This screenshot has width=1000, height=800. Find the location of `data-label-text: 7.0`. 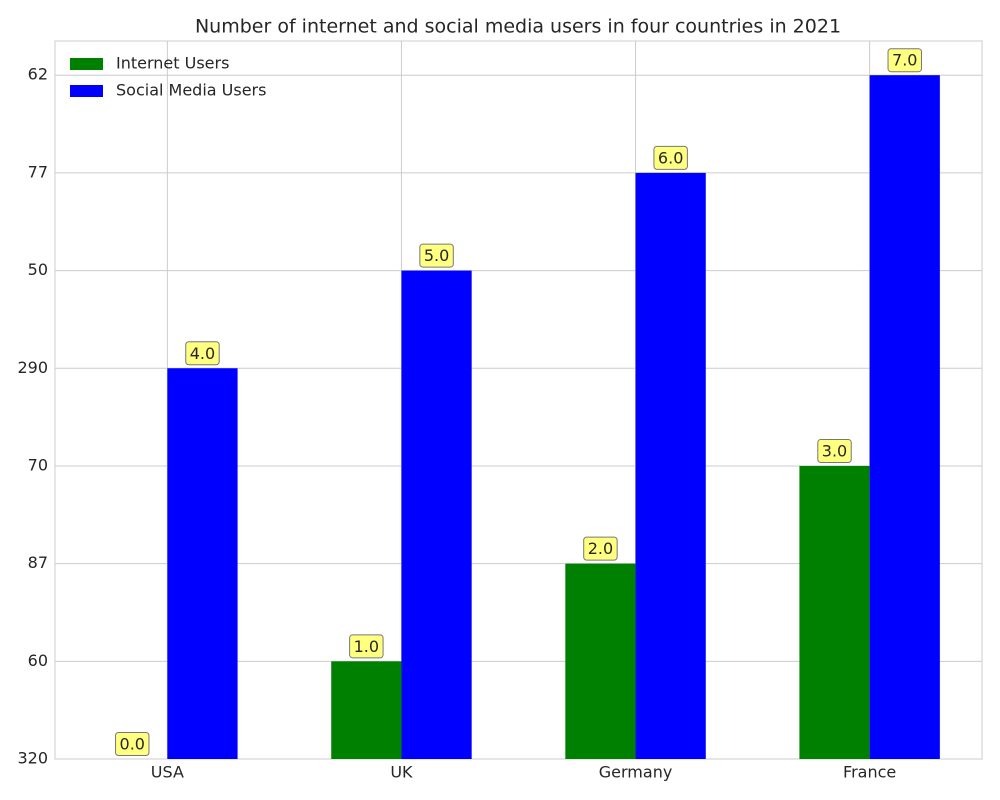

data-label-text: 7.0 is located at coordinates (904, 60).